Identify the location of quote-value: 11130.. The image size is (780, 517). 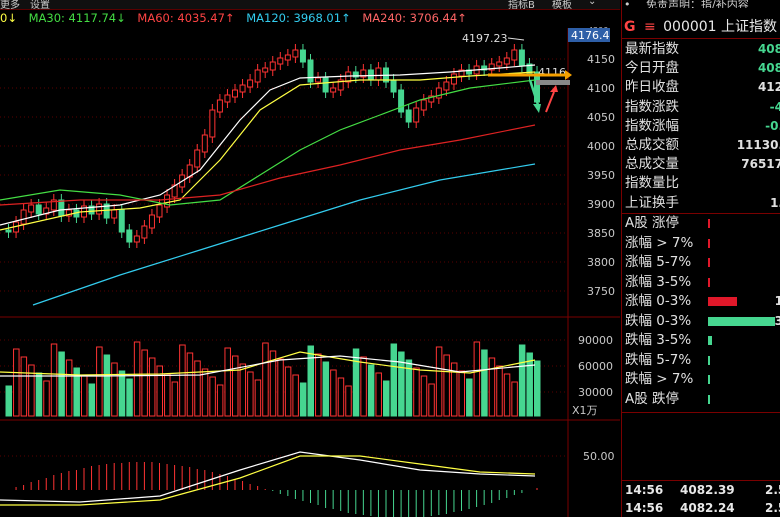
(758, 145).